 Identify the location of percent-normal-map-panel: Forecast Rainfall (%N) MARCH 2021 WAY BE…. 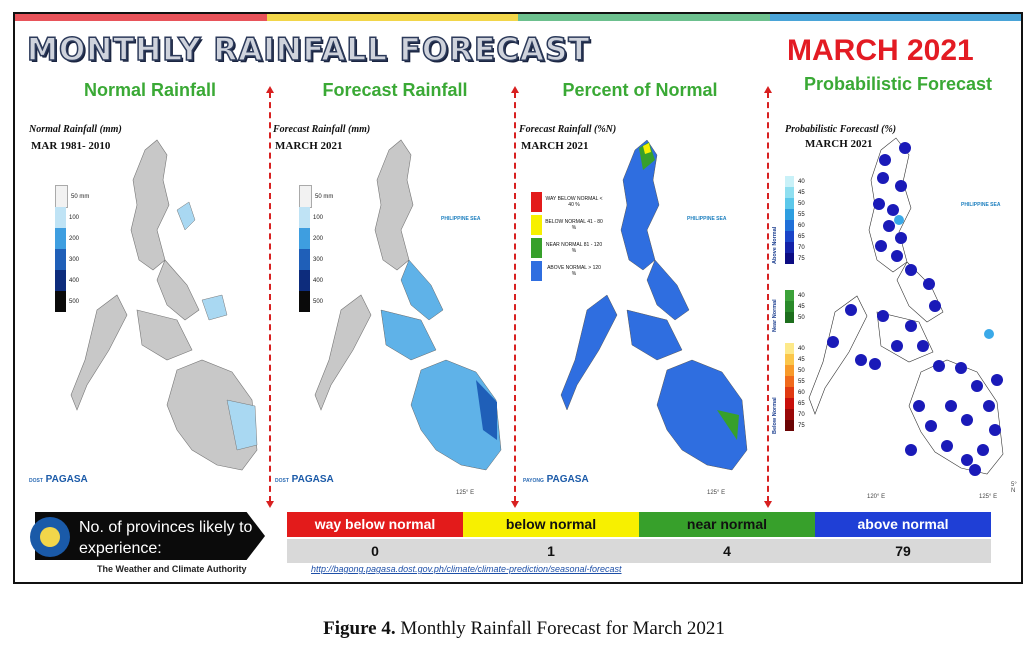
(637, 306).